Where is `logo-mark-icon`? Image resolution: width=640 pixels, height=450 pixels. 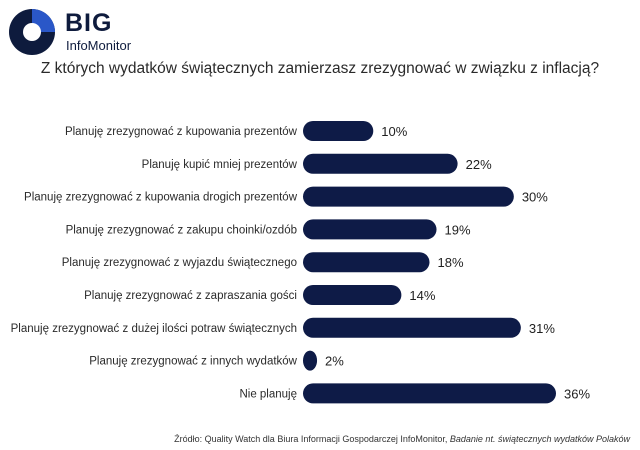
logo-mark-icon is located at coordinates (32, 32).